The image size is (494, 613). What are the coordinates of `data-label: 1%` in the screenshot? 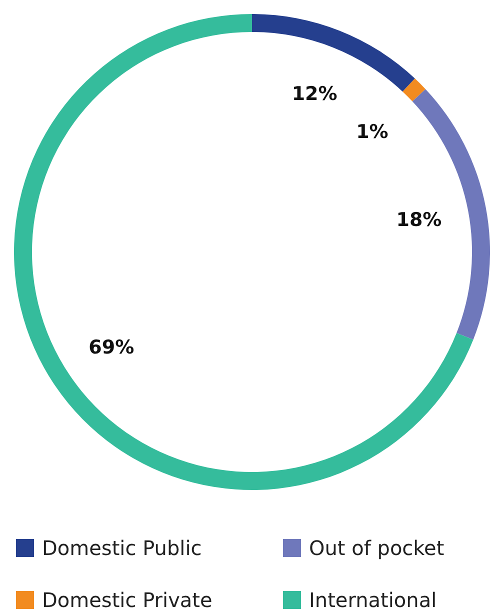 It's located at (372, 131).